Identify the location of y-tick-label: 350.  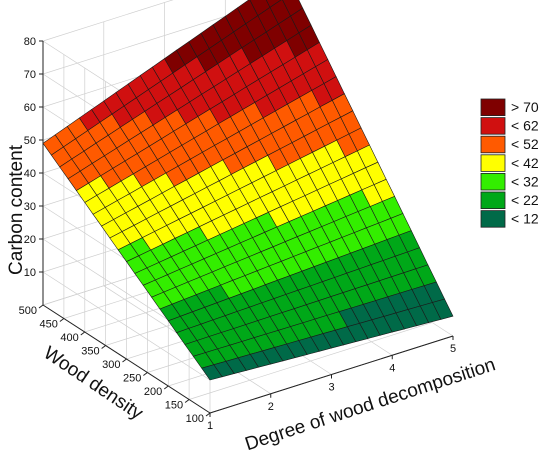
(90, 352).